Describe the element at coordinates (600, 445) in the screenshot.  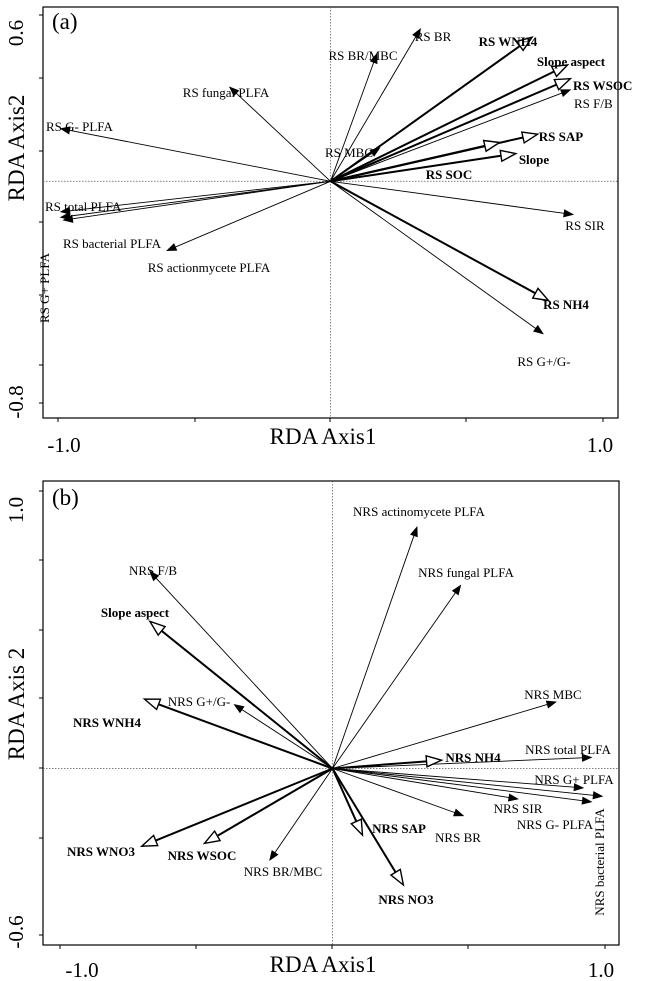
I see `a-x-tick-label-1: 1.0` at that location.